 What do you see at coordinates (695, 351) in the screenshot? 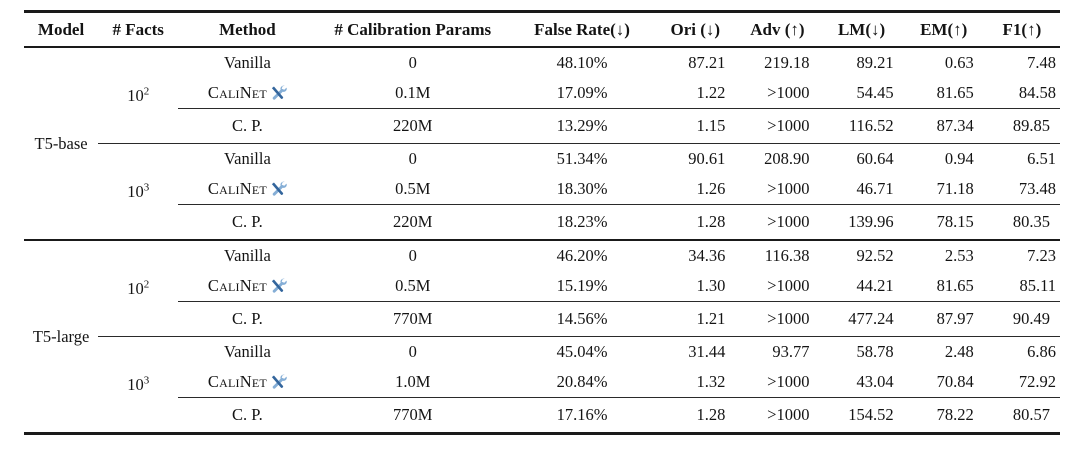
I see `ori-cell: 31.44` at bounding box center [695, 351].